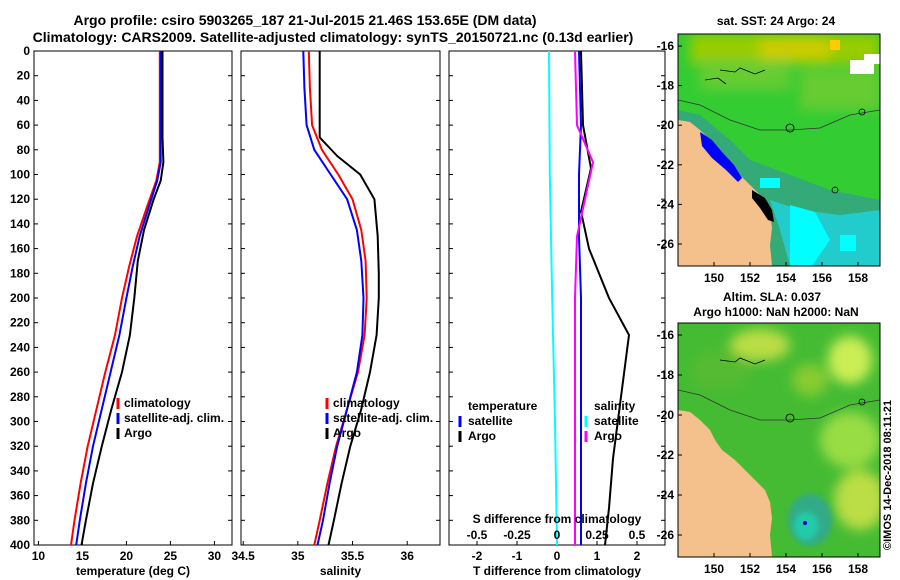  What do you see at coordinates (477, 535) in the screenshot?
I see `x-tick-label-salinity: -0.5` at bounding box center [477, 535].